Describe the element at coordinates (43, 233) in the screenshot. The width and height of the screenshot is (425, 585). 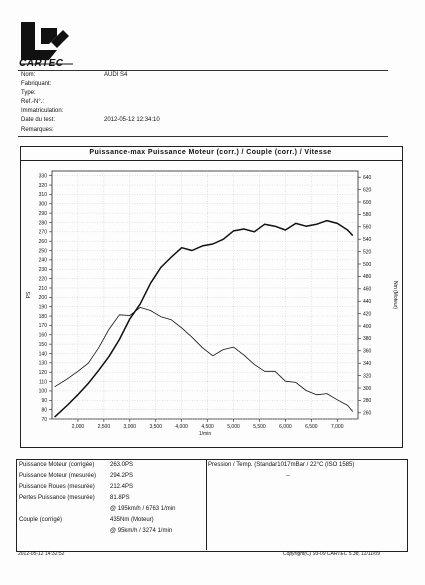
I see `y-left-tick-label: 270` at that location.